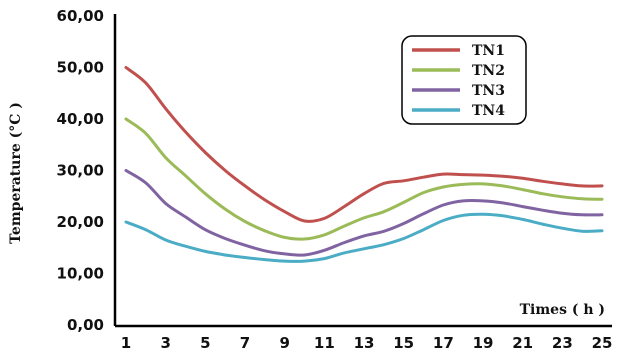  I want to click on x-axis-label: Times ( h ), so click(562, 310).